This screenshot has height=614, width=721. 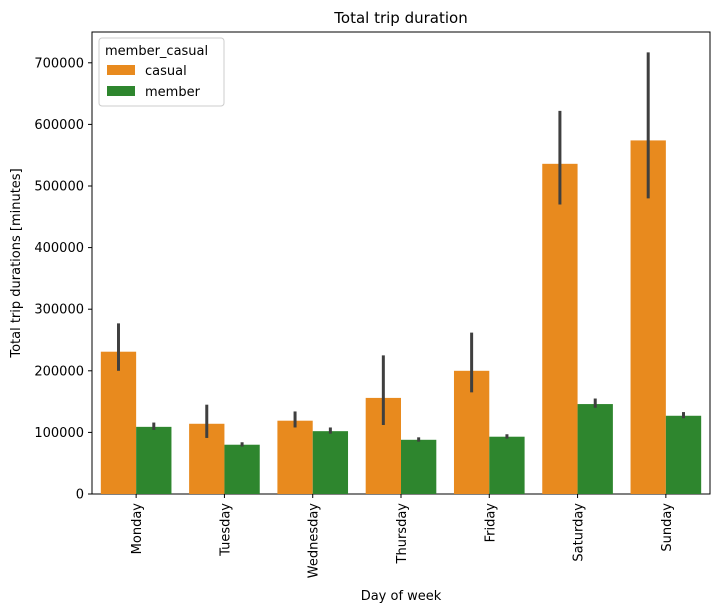 I want to click on x-tick-label: Friday, so click(x=490, y=523).